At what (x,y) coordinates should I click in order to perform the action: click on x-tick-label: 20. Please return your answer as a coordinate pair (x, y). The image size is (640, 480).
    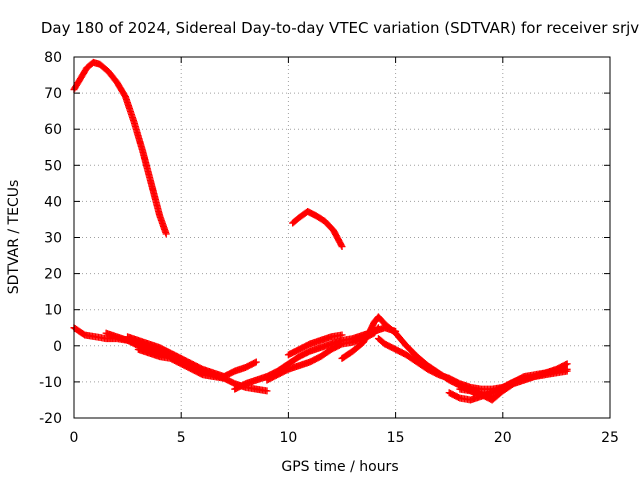
    Looking at the image, I should click on (503, 438).